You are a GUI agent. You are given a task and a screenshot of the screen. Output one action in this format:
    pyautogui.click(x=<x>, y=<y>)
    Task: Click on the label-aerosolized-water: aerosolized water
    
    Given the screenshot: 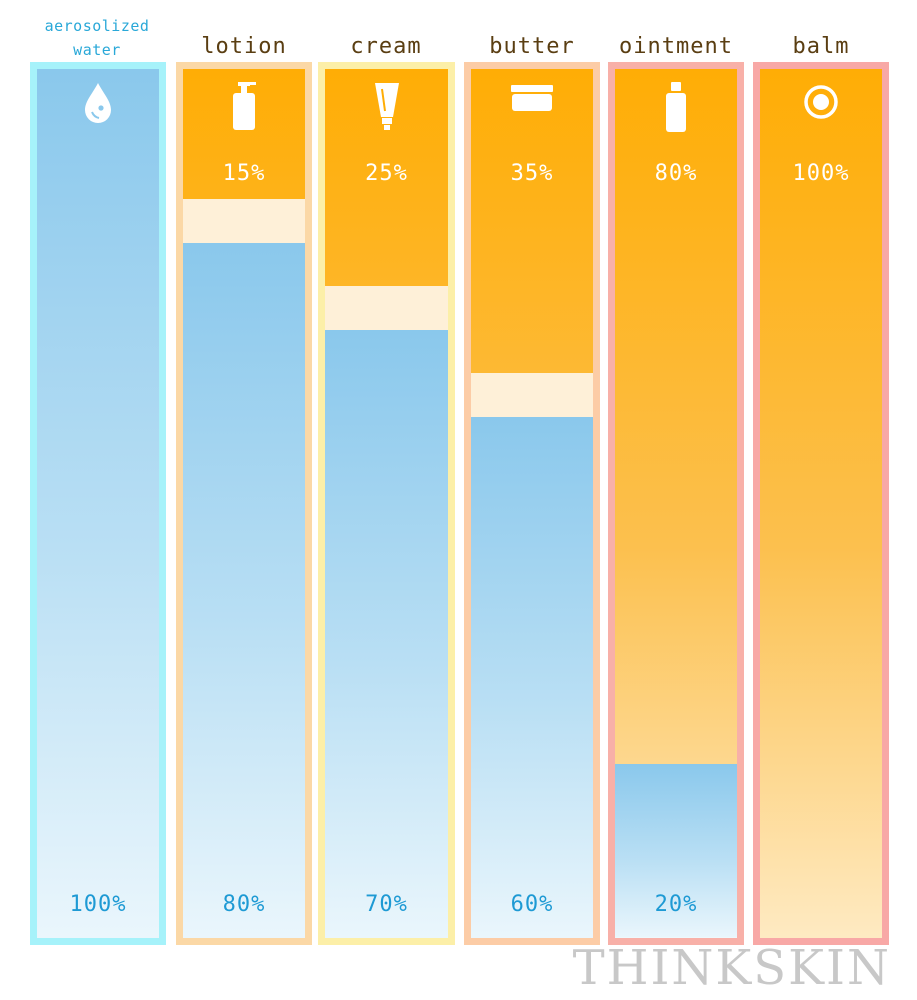 What is the action you would take?
    pyautogui.click(x=97, y=38)
    